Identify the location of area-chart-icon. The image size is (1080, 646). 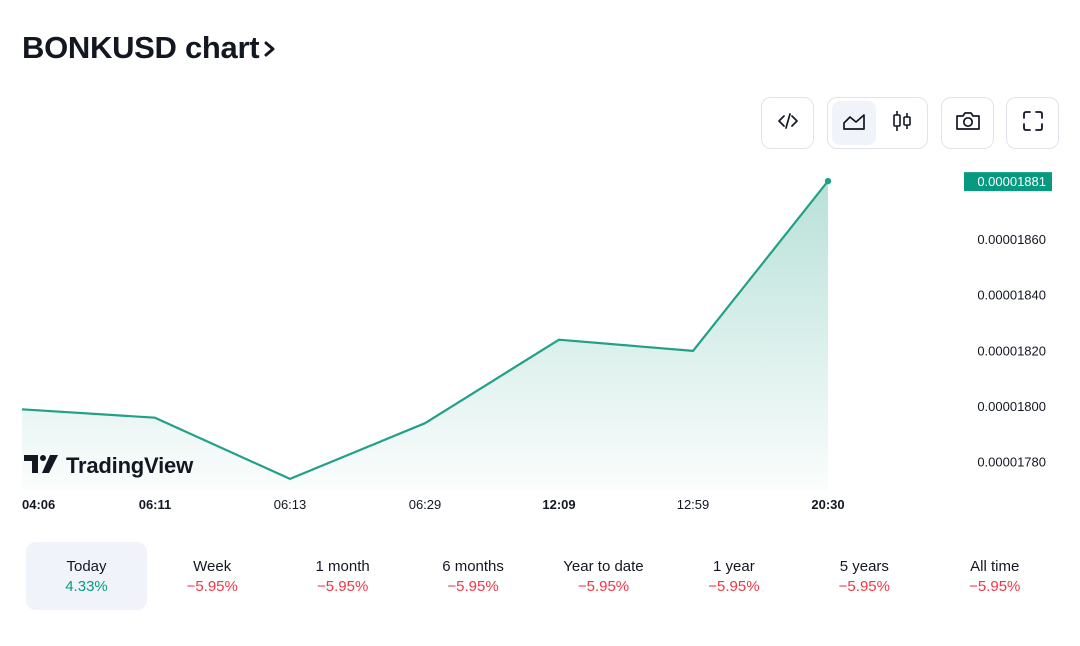
(854, 123).